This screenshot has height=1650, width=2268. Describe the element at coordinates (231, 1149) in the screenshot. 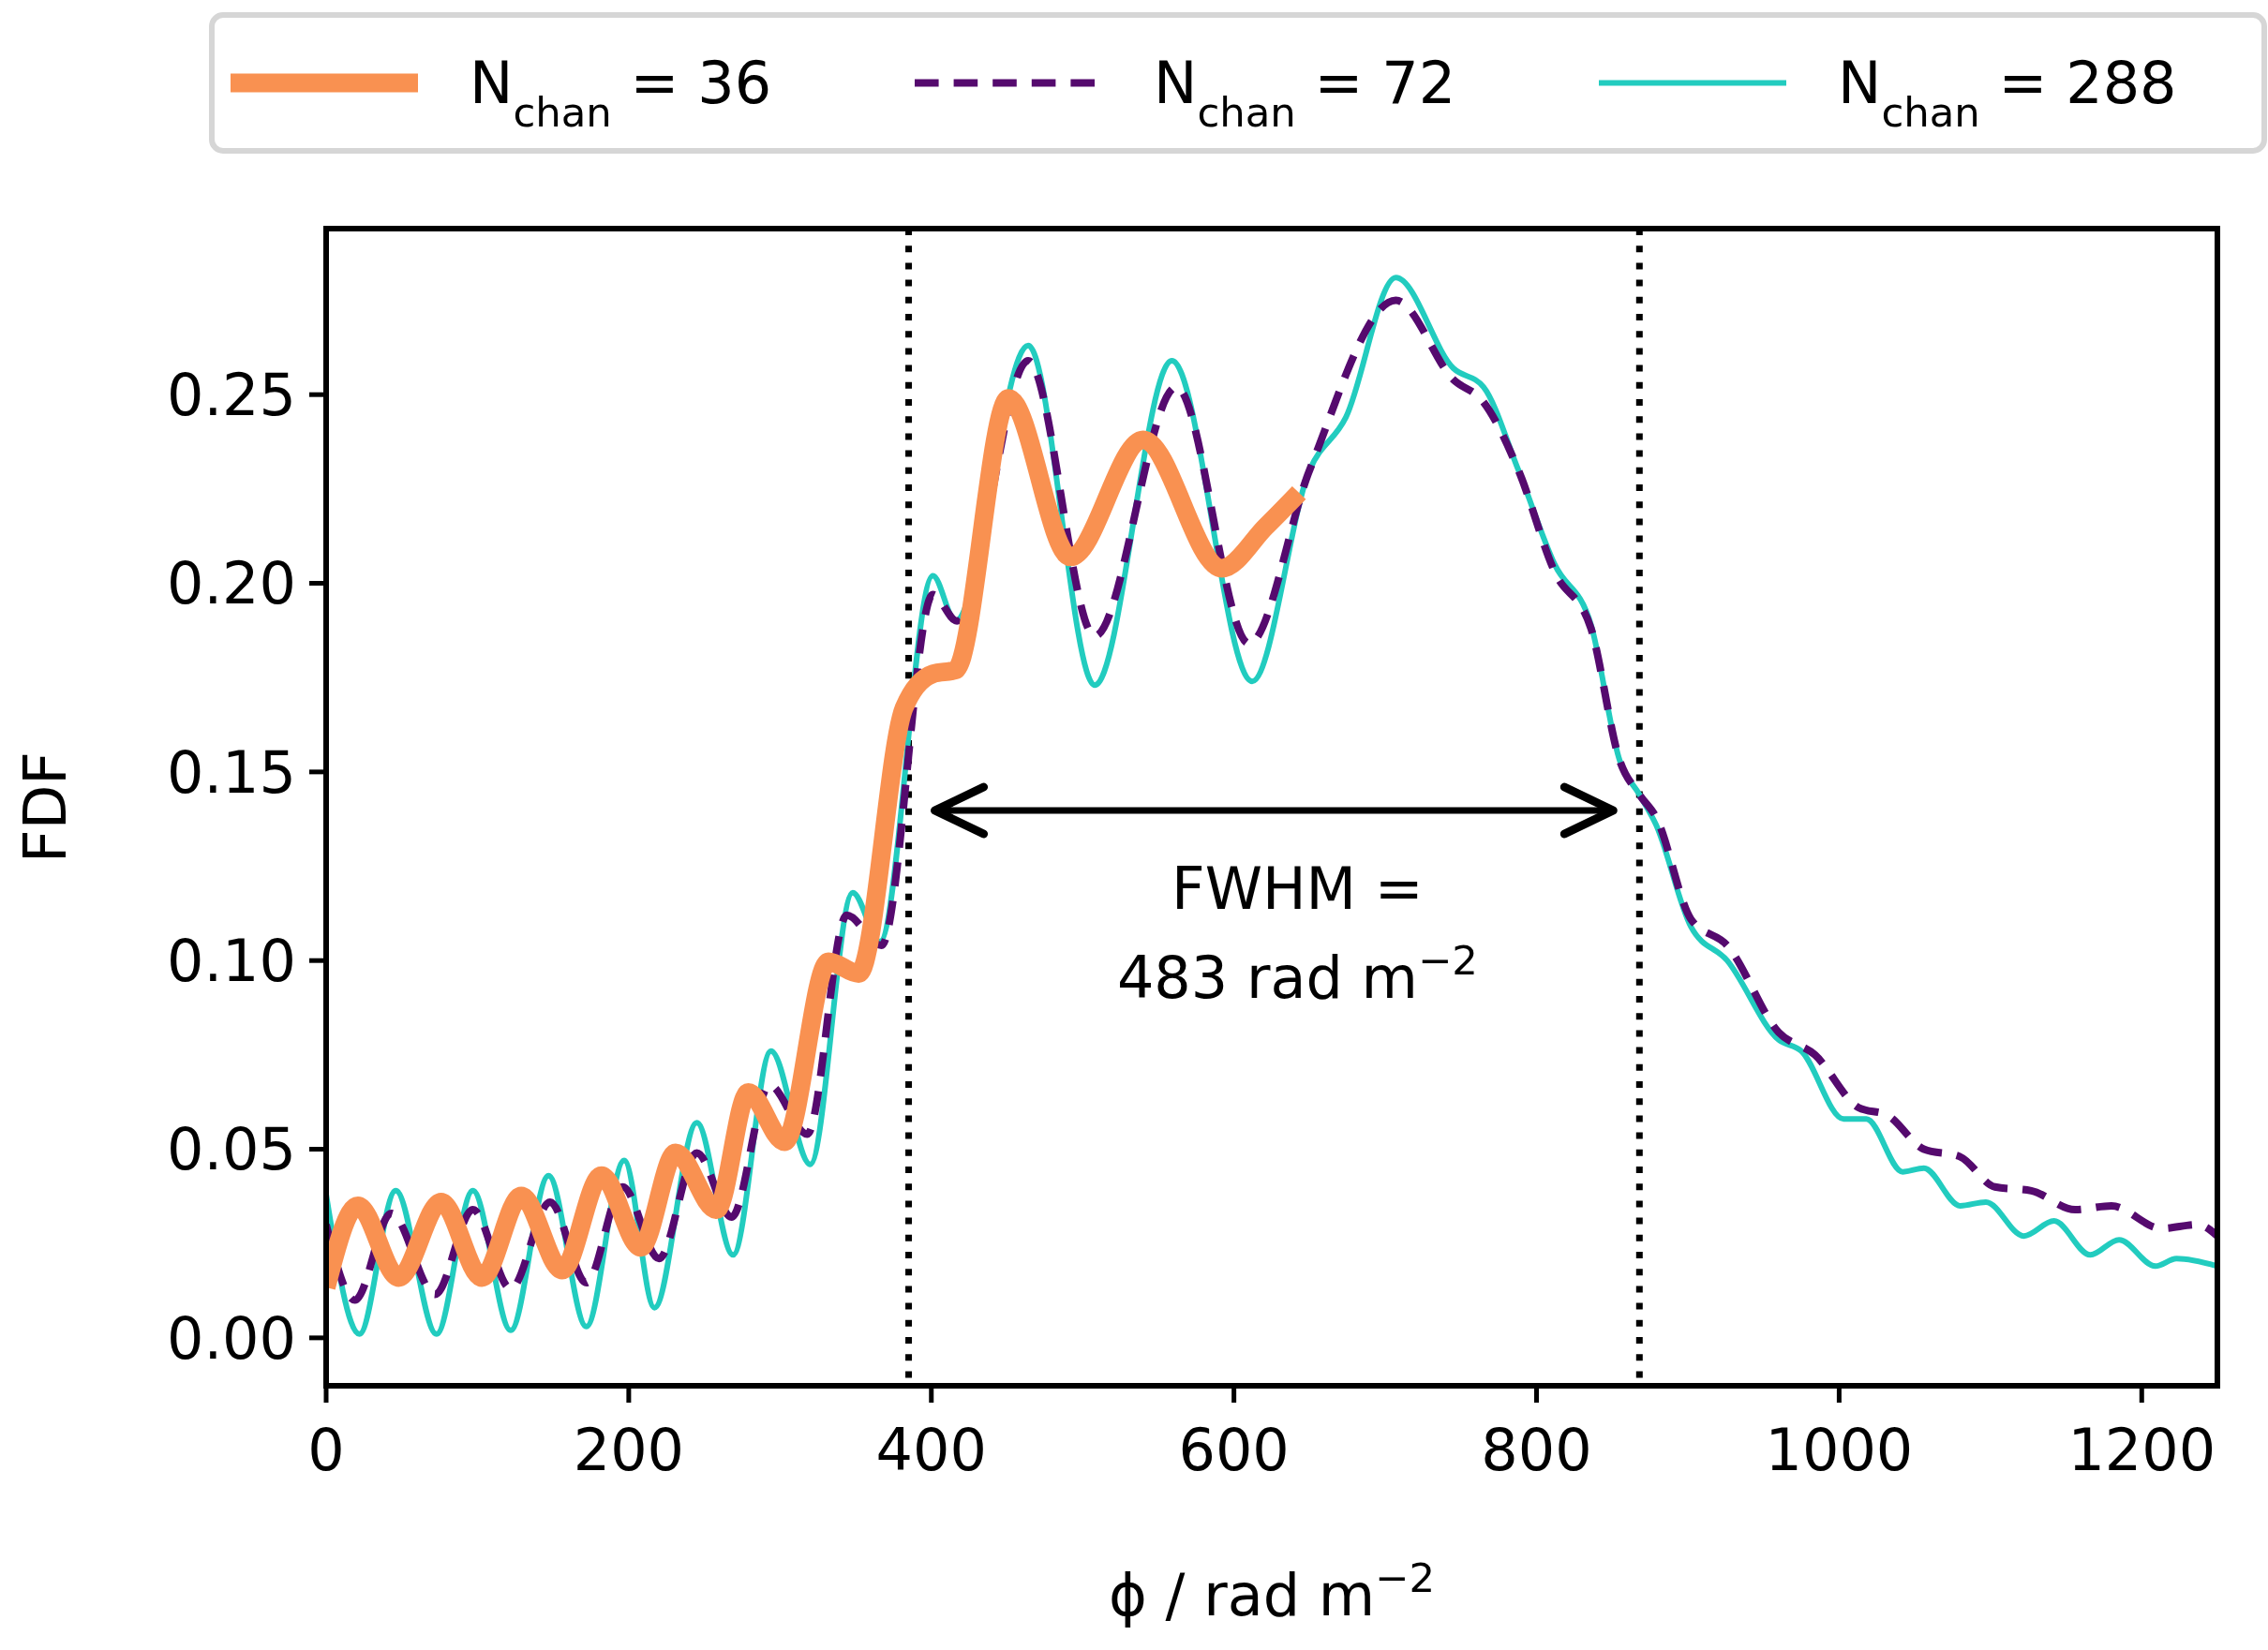

I see `y-tick-label: 0.05` at that location.